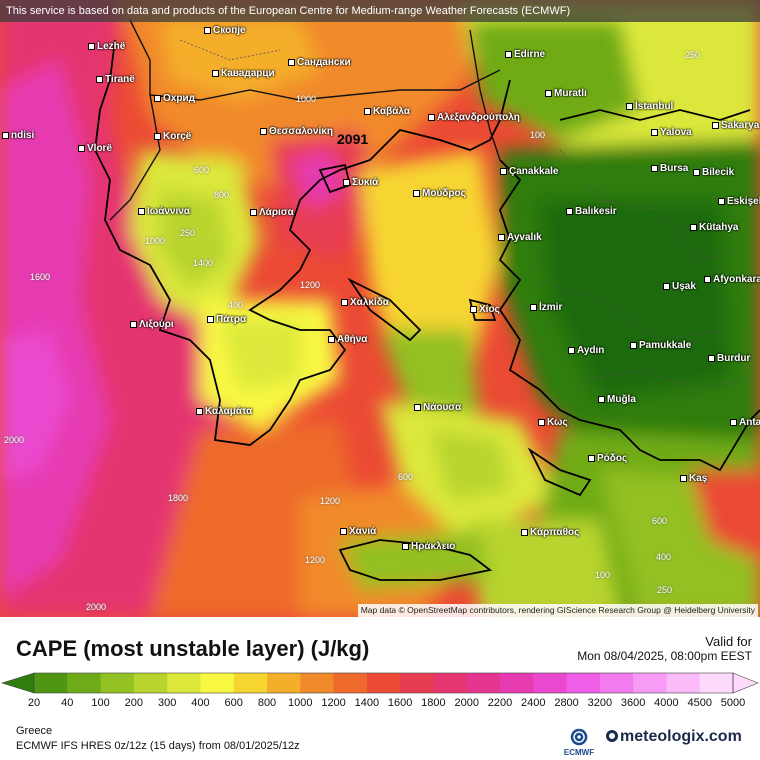 The width and height of the screenshot is (760, 760). What do you see at coordinates (666, 703) in the screenshot?
I see `colorbar-tick-label: 4000` at bounding box center [666, 703].